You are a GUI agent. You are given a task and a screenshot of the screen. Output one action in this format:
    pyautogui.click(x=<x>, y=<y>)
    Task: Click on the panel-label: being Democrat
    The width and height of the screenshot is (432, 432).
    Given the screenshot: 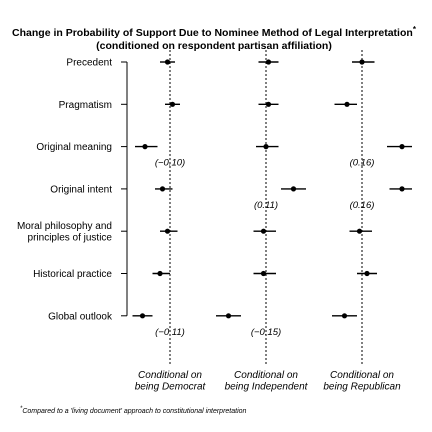 What is the action you would take?
    pyautogui.click(x=171, y=387)
    